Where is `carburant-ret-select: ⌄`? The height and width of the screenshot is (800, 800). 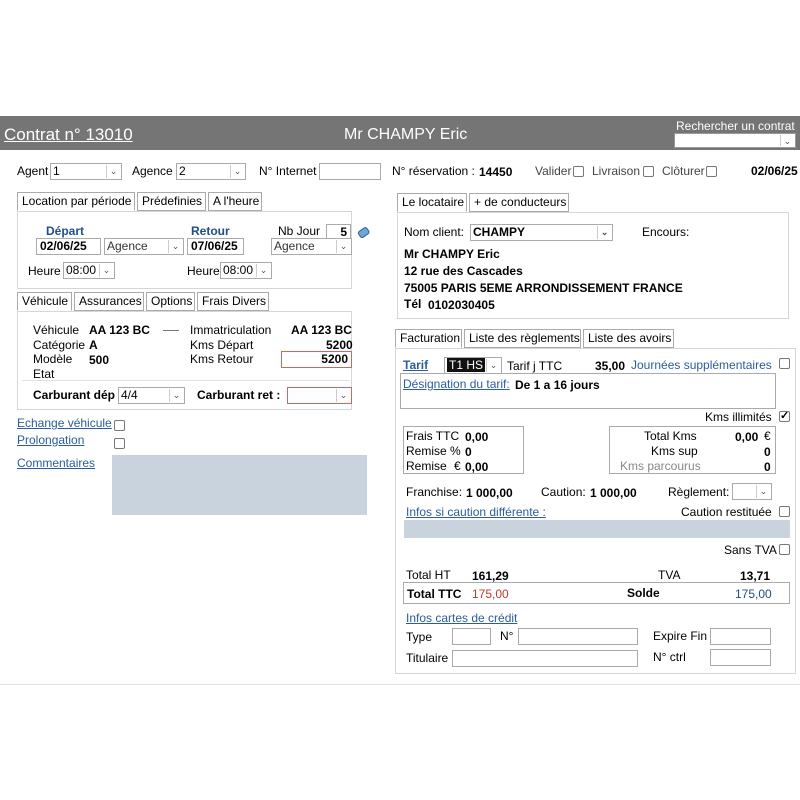 carburant-ret-select: ⌄ is located at coordinates (319, 395).